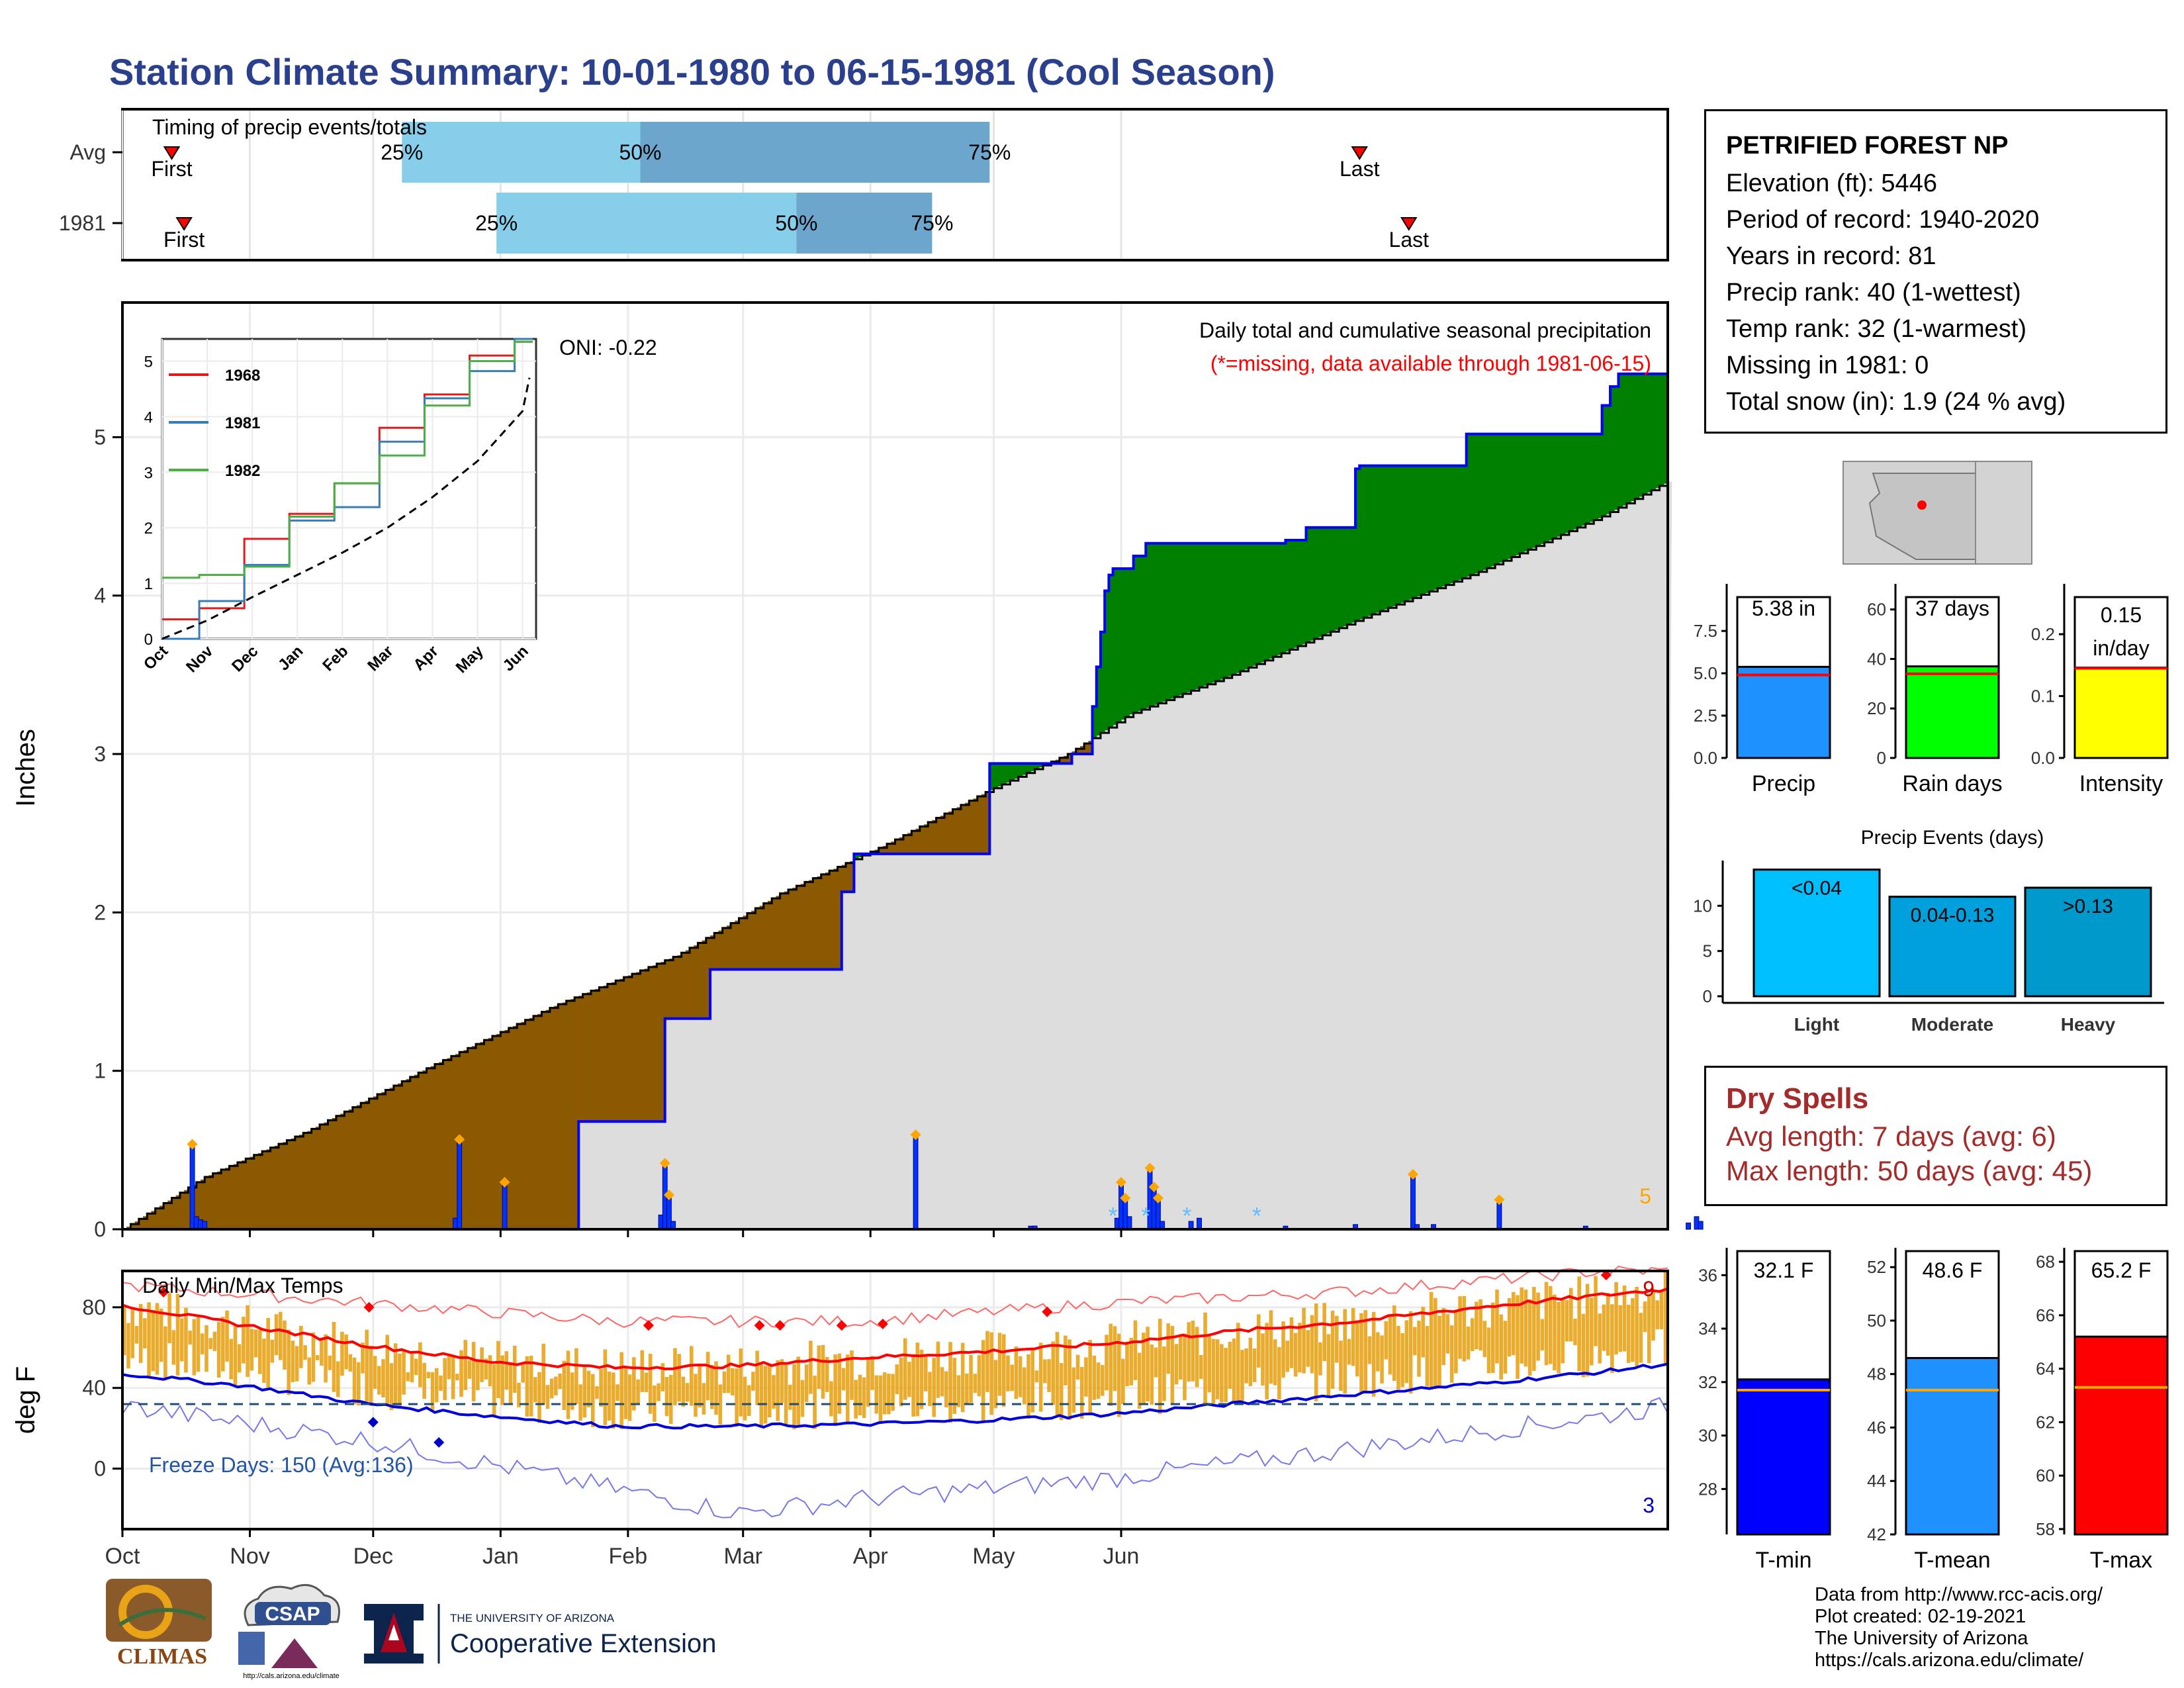 The height and width of the screenshot is (1688, 2184). Describe the element at coordinates (1877, 1481) in the screenshot. I see `temp-bar-tick-label: 44` at that location.